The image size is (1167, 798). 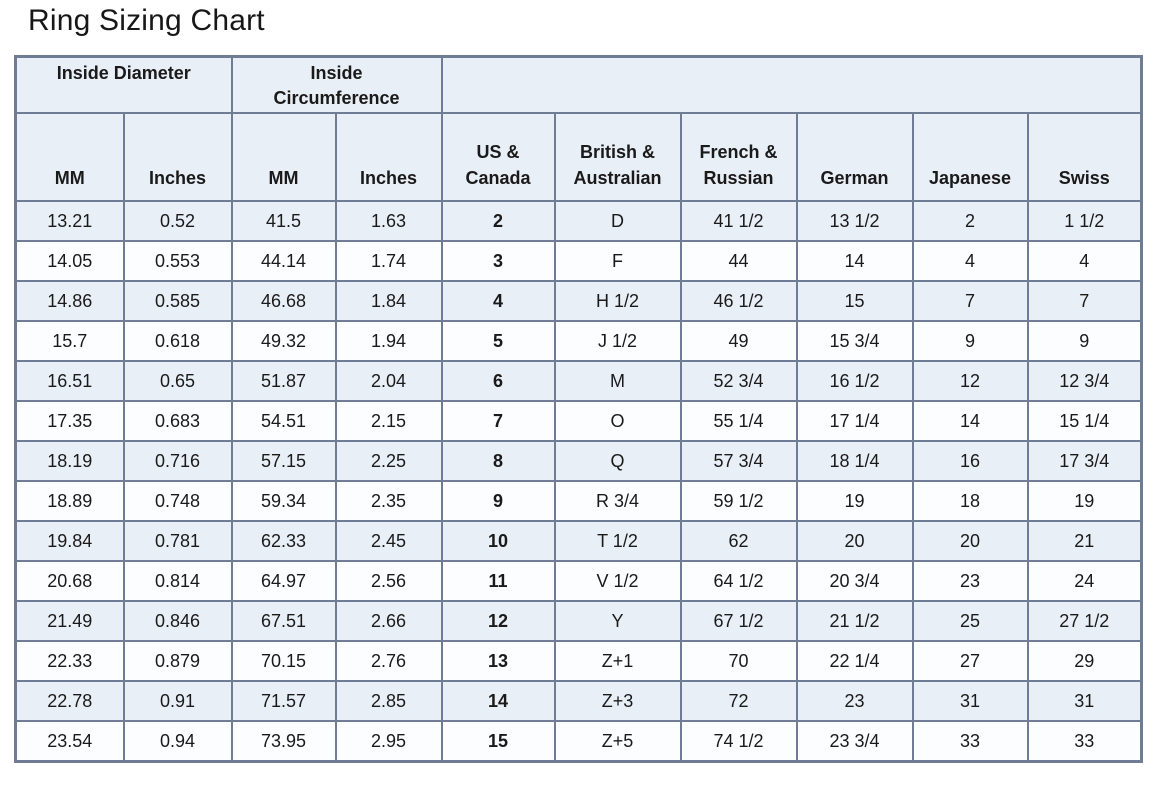 What do you see at coordinates (283, 701) in the screenshot?
I see `table-cell: 71.57` at bounding box center [283, 701].